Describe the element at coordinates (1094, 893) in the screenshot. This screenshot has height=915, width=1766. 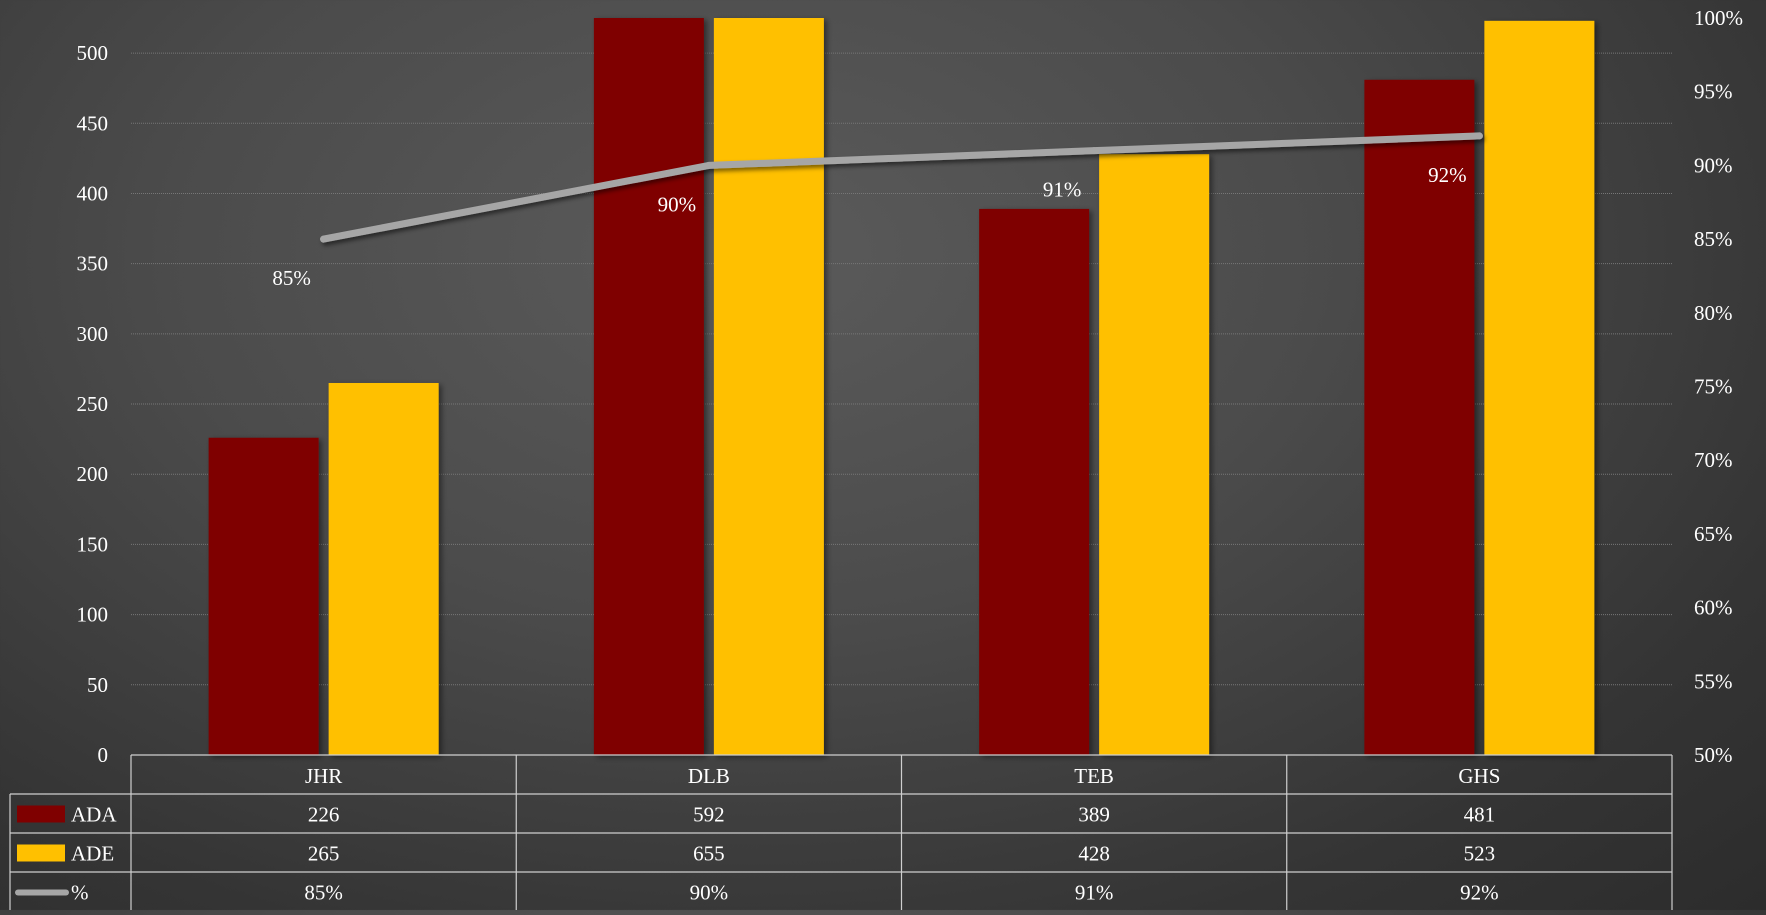
I see `table-cell: 91%` at that location.